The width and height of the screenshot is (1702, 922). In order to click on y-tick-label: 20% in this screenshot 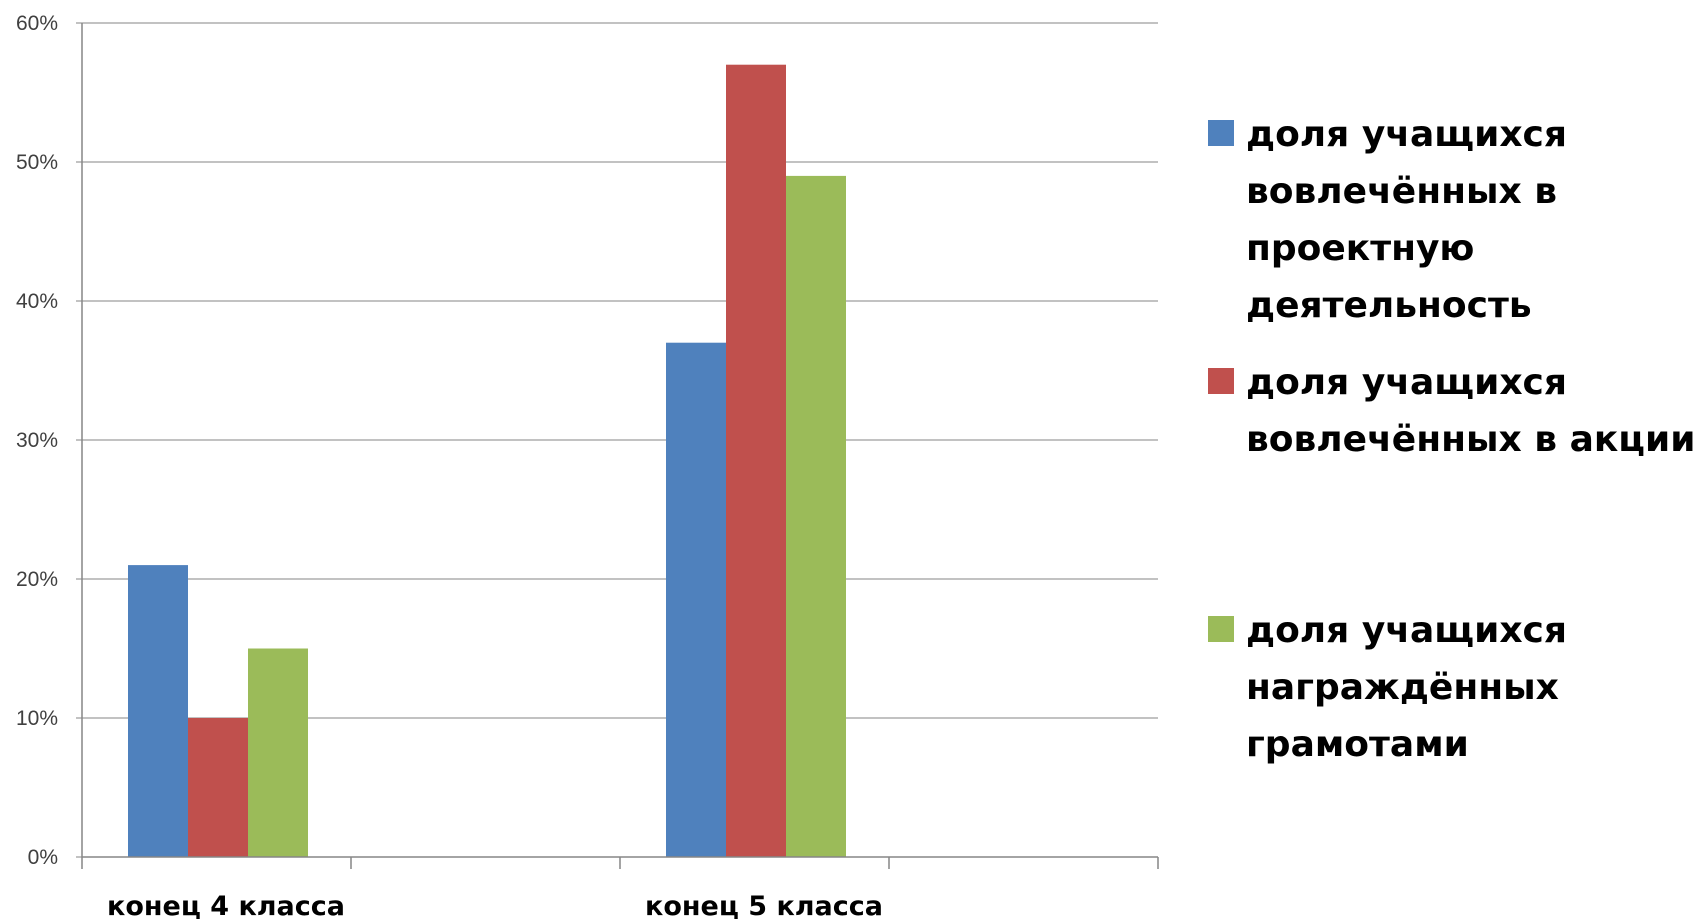, I will do `click(37, 579)`.